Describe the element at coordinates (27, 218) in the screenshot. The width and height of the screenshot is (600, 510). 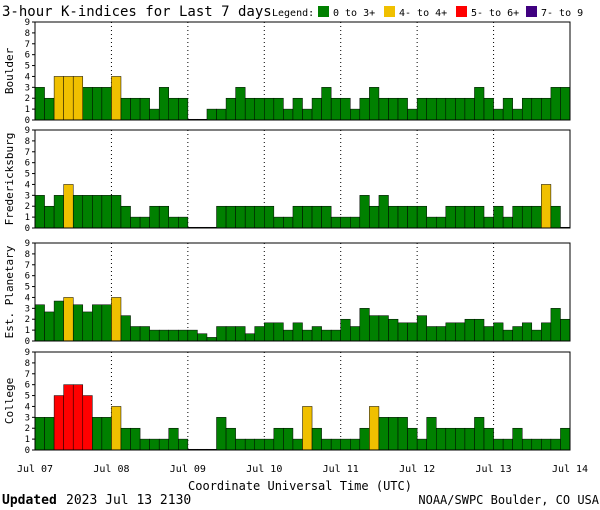
I see `y-tick-label: 1` at that location.